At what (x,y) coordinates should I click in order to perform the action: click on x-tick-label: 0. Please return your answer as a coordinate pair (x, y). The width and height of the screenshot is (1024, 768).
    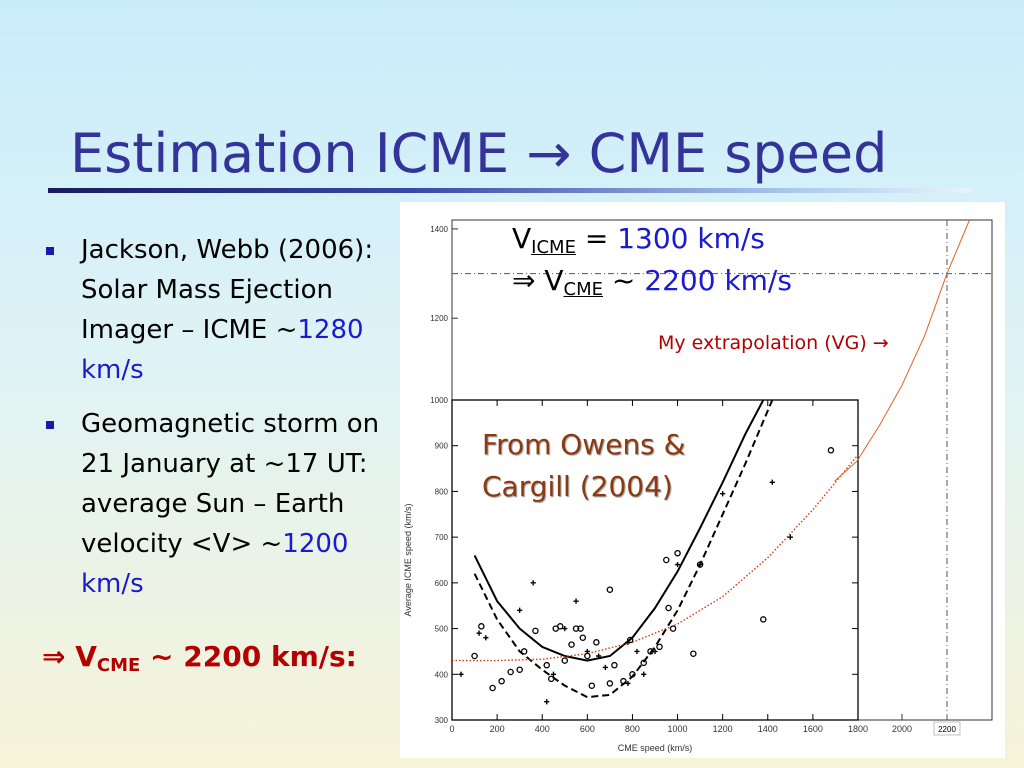
    Looking at the image, I should click on (451, 729).